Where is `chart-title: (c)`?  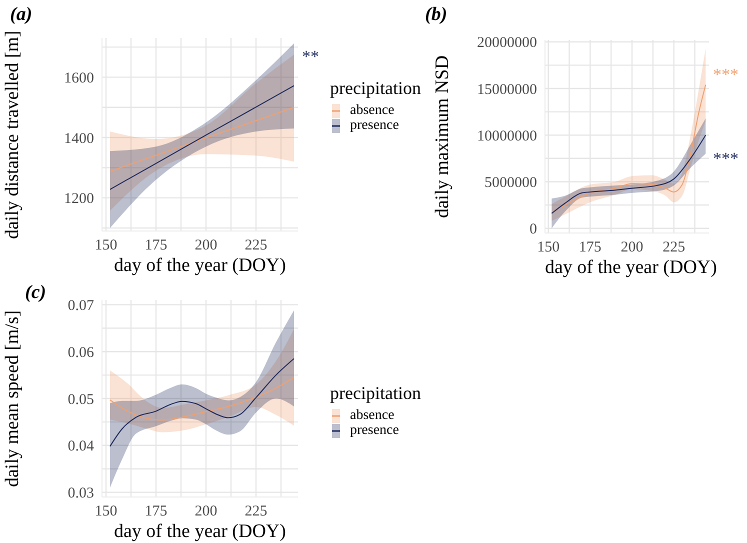
chart-title: (c) is located at coordinates (35, 293).